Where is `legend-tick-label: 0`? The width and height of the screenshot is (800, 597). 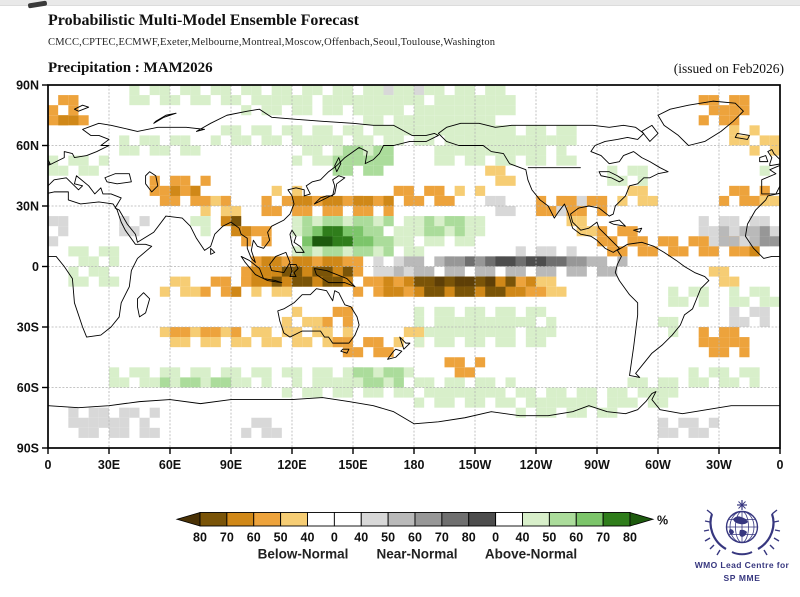
legend-tick-label: 0 is located at coordinates (334, 538).